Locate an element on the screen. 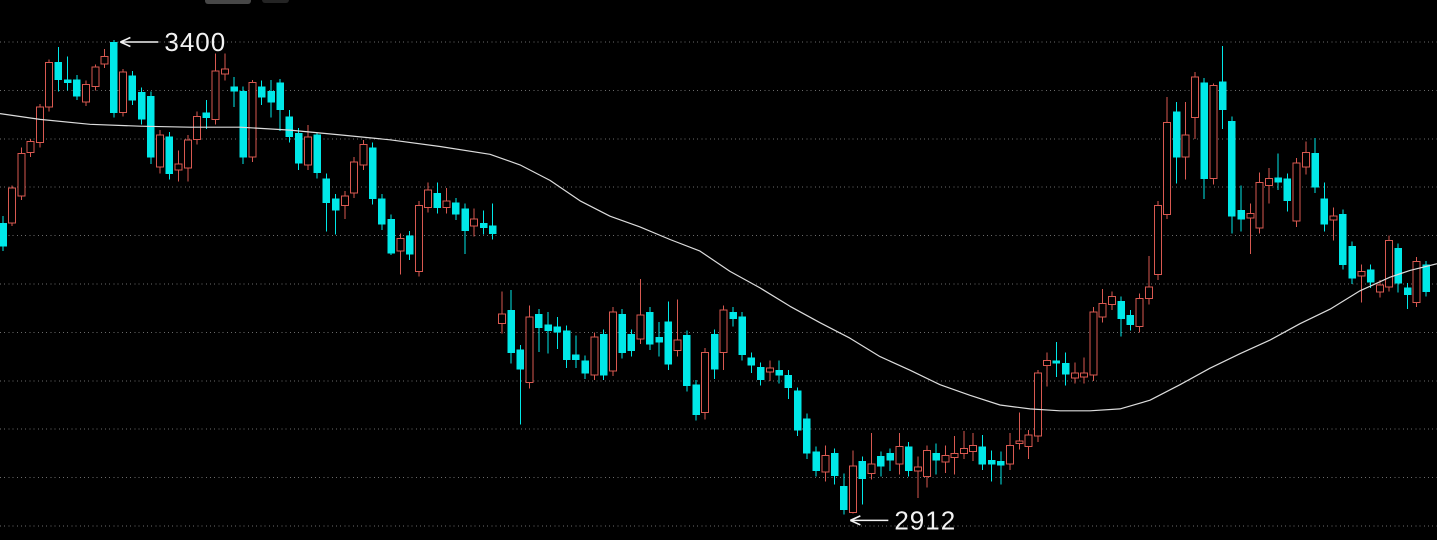 This screenshot has width=1437, height=540. price-annotation: 3400 is located at coordinates (173, 42).